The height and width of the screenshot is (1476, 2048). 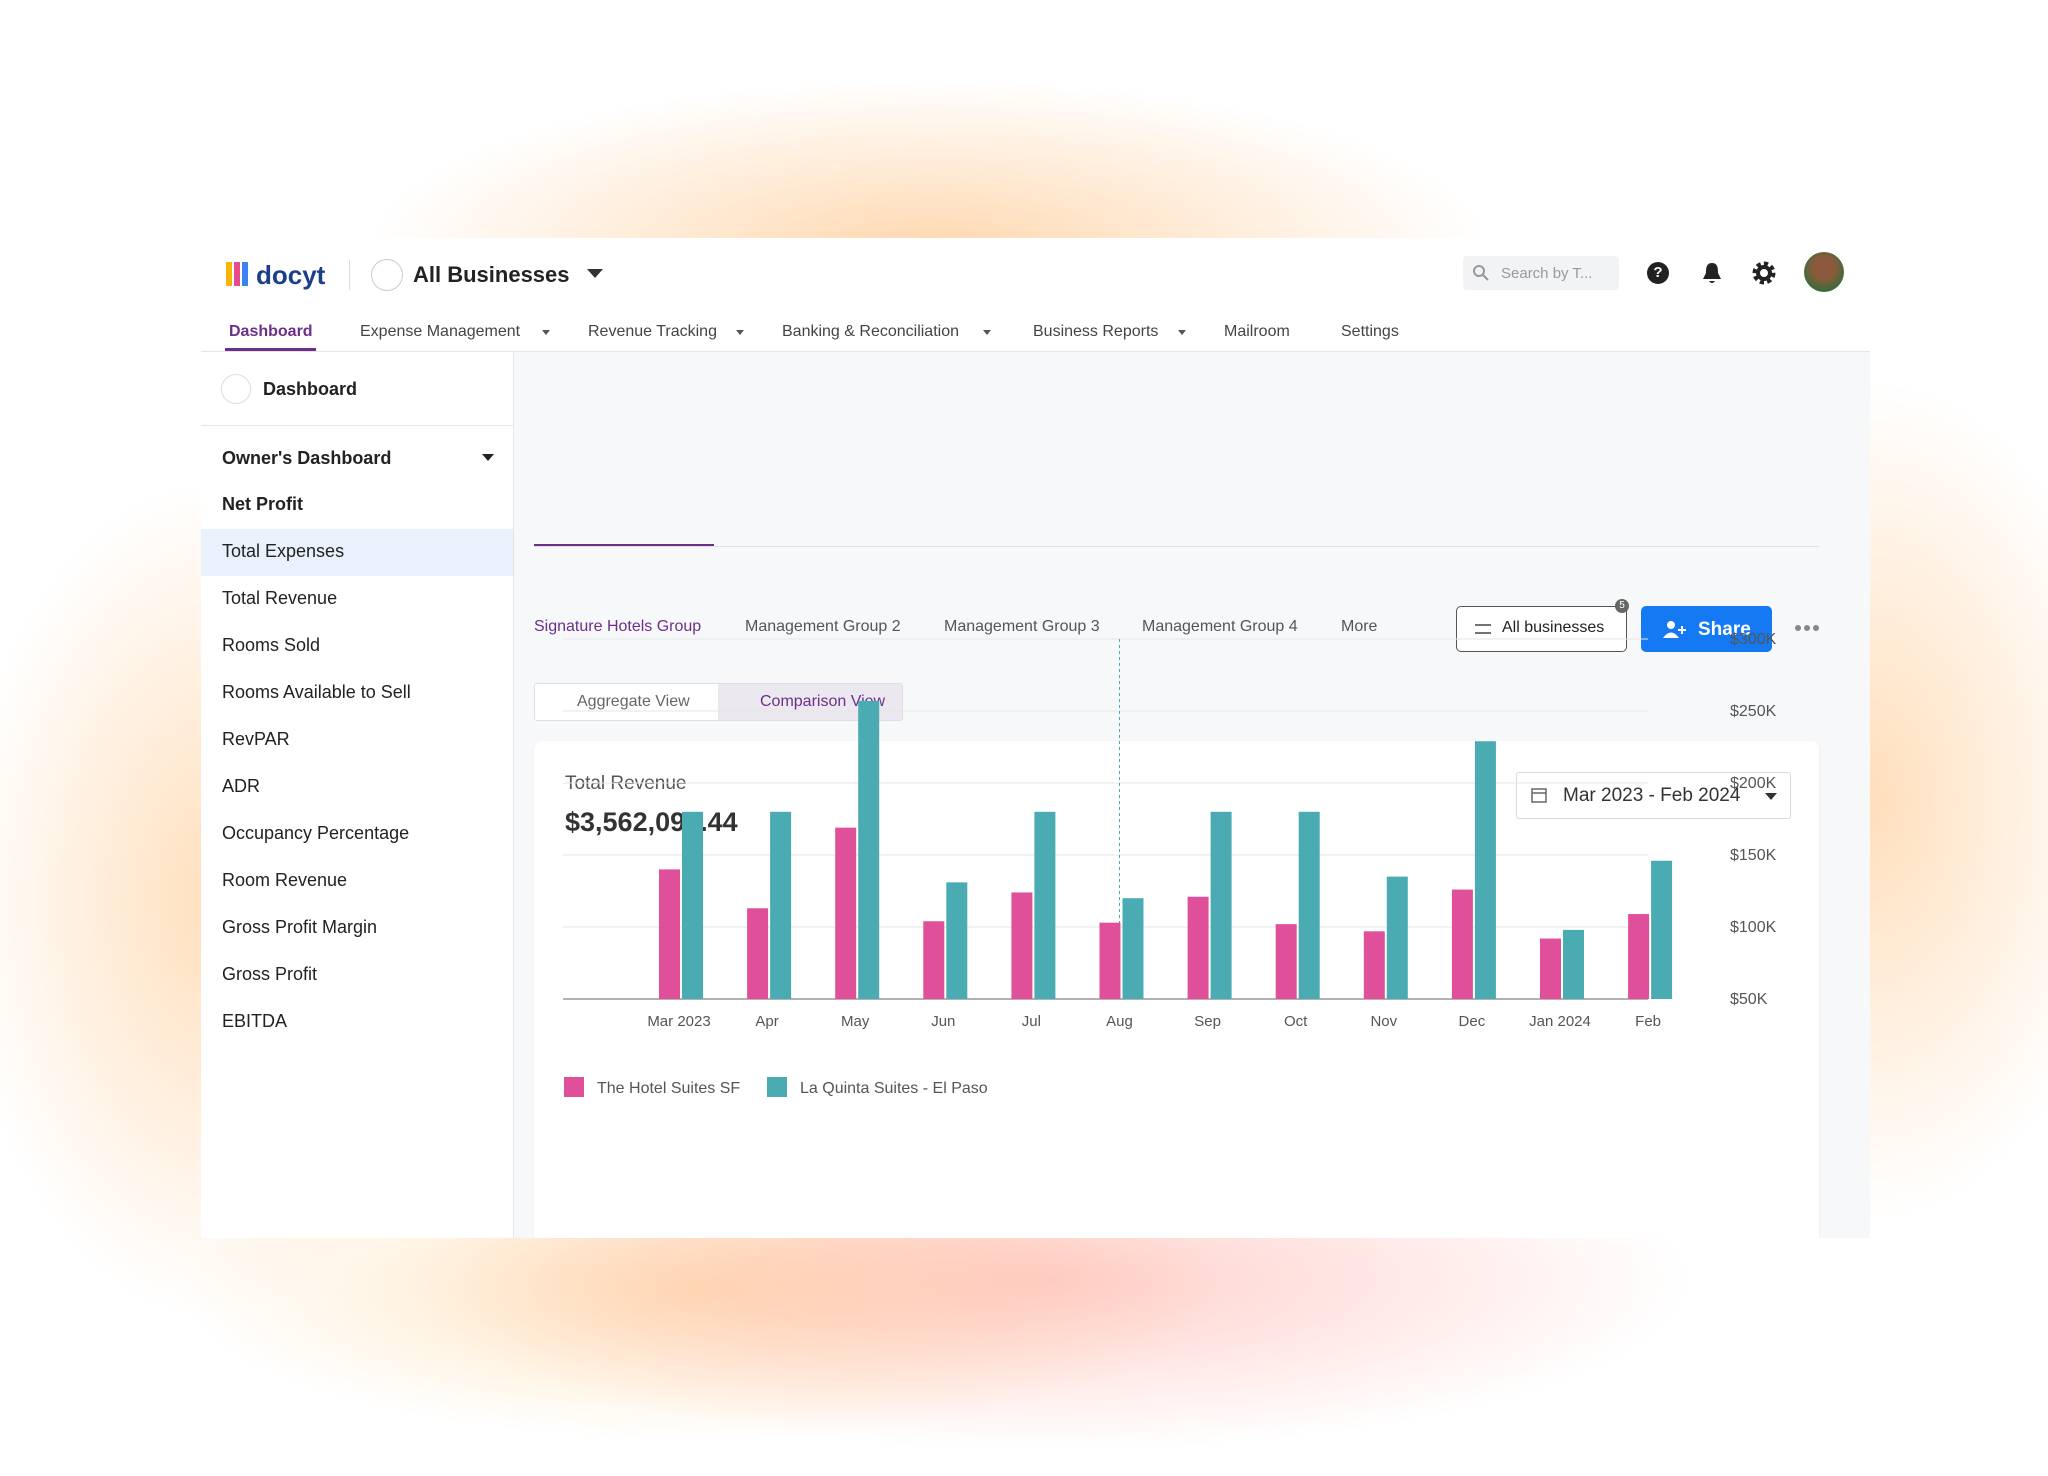 What do you see at coordinates (1658, 273) in the screenshot?
I see `help-icon: ?` at bounding box center [1658, 273].